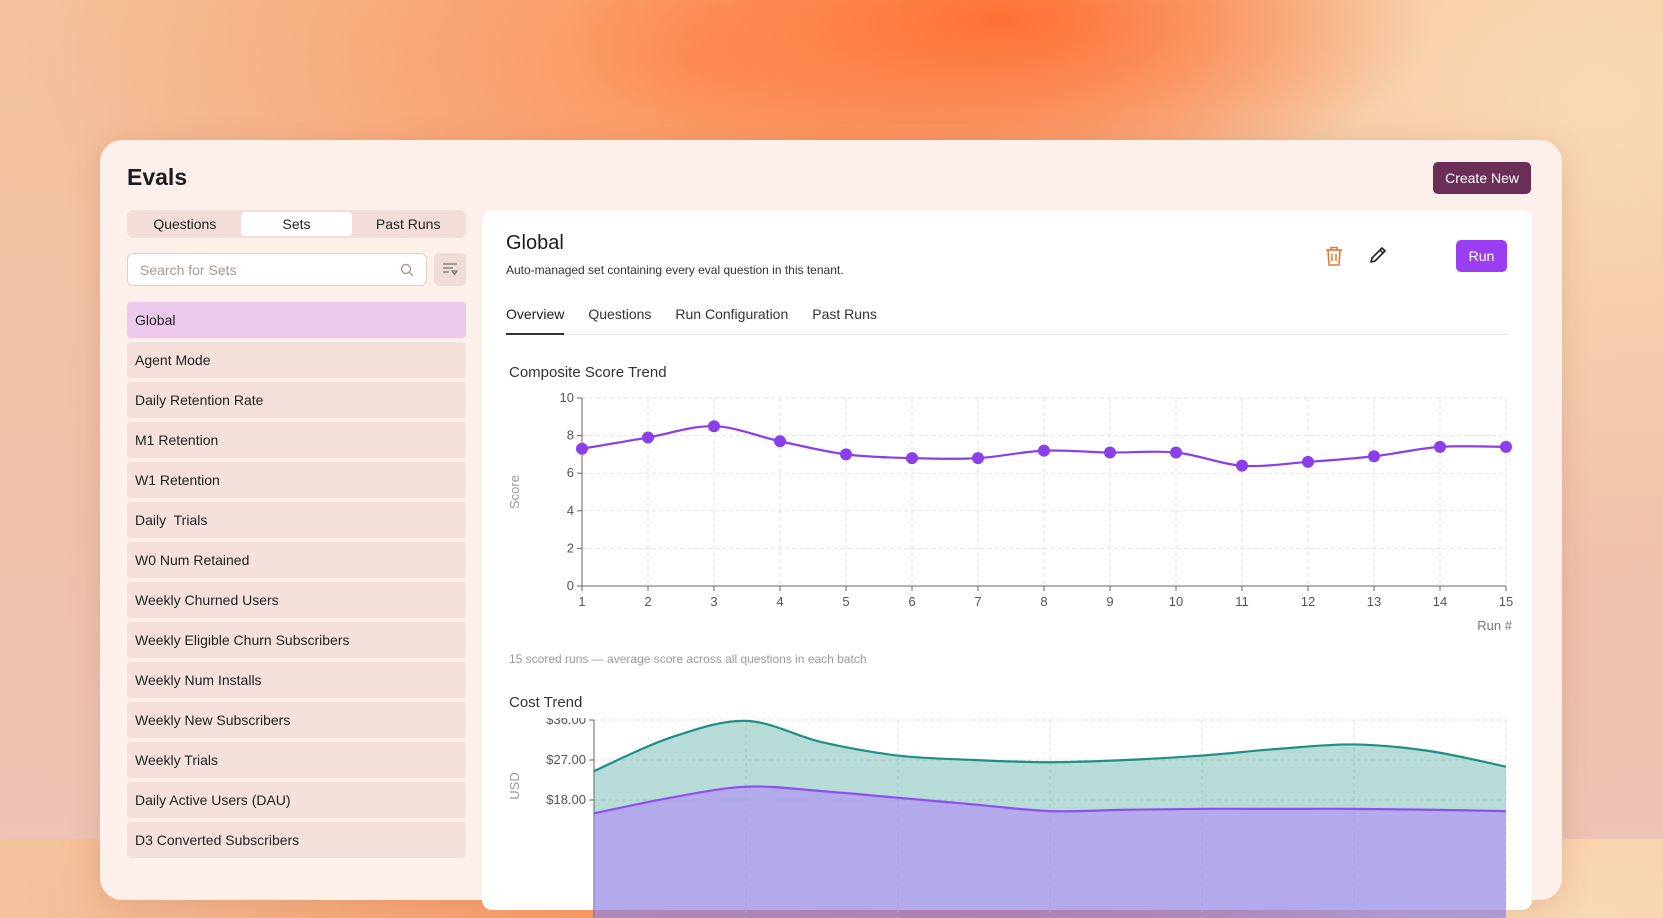 Image resolution: width=1663 pixels, height=918 pixels. What do you see at coordinates (977, 601) in the screenshot?
I see `x-tick-label: 7` at bounding box center [977, 601].